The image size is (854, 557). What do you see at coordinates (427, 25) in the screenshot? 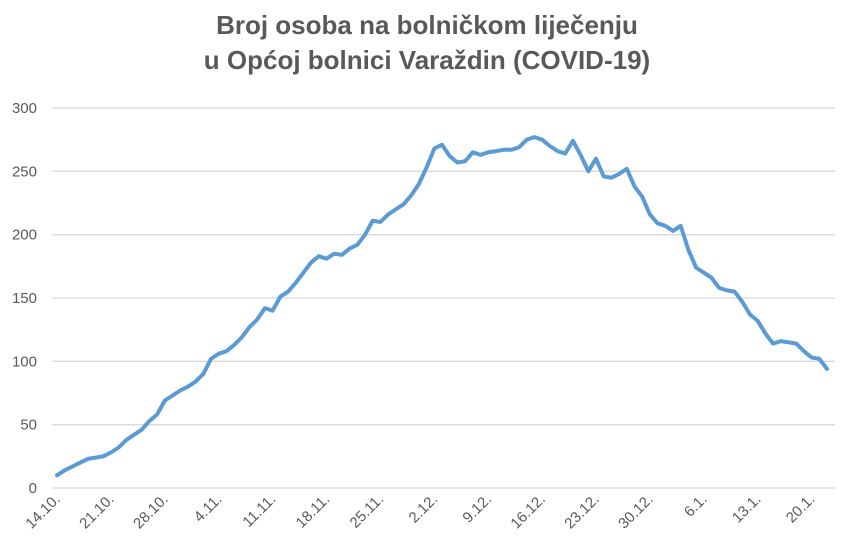
I see `chart-title-line-1: Broj osoba na bolničkom liječenju` at bounding box center [427, 25].